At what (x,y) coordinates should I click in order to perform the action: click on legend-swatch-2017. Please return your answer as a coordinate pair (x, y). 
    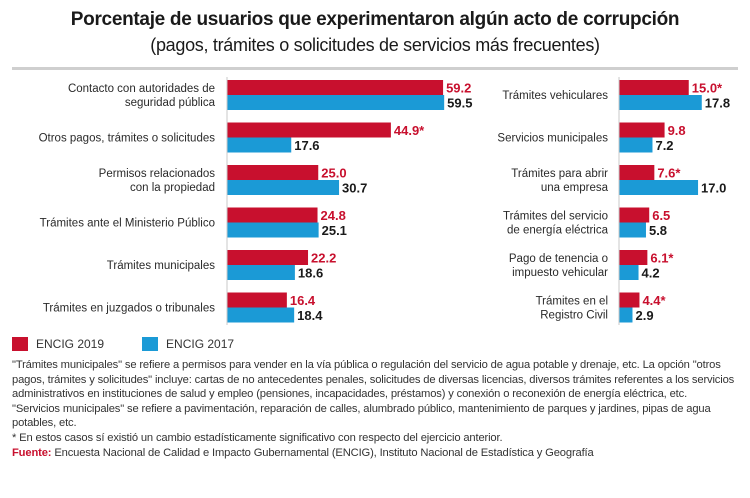
    Looking at the image, I should click on (150, 344).